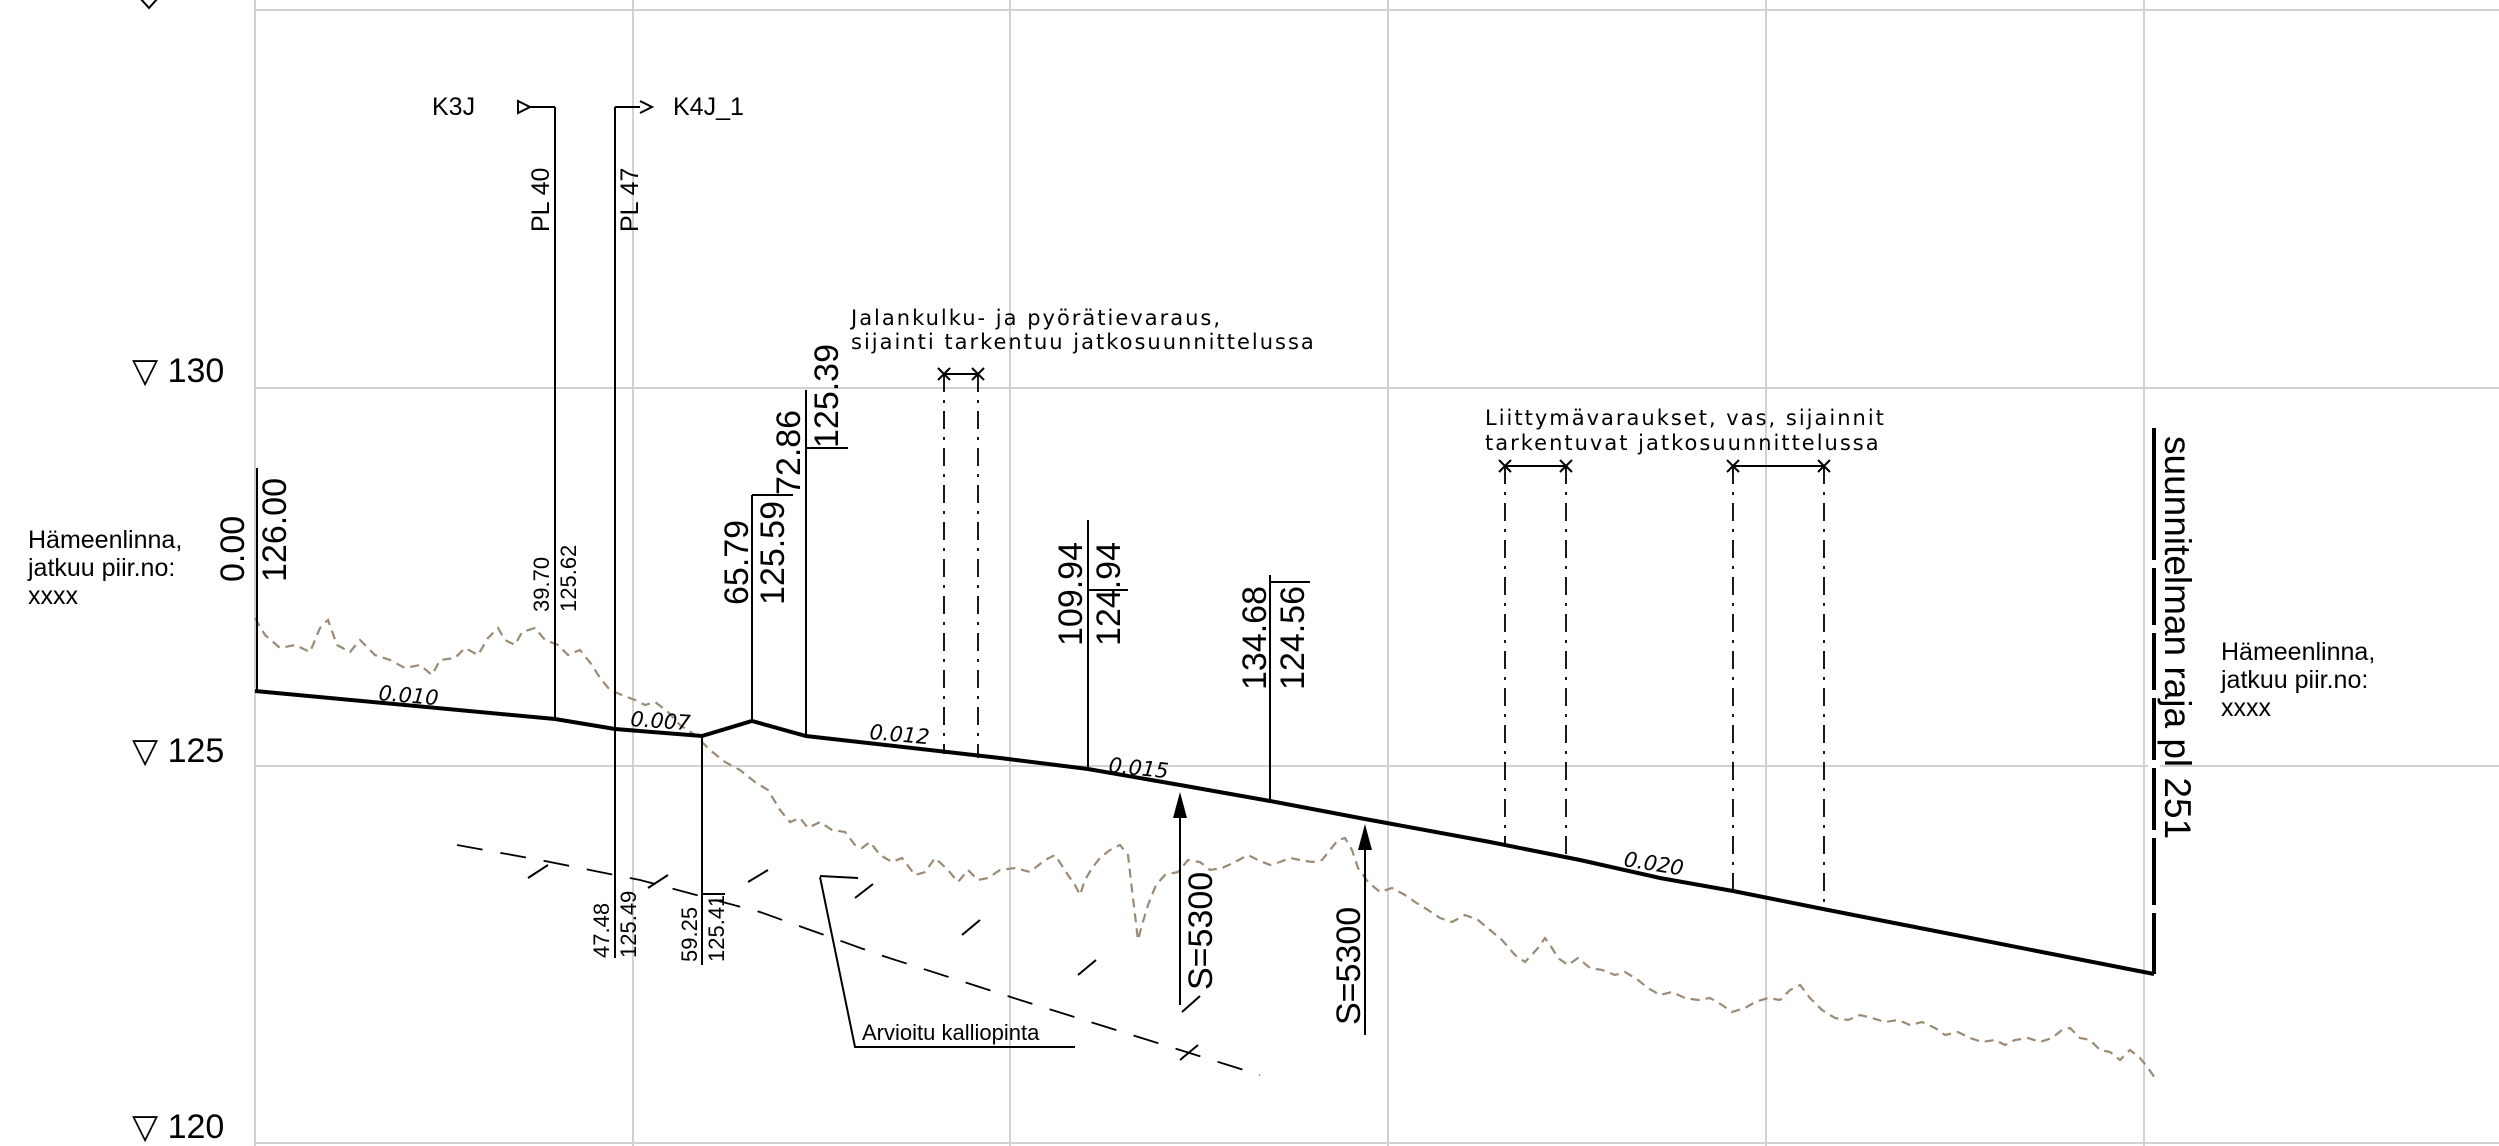 The image size is (2499, 1146). What do you see at coordinates (409, 695) in the screenshot?
I see `slope-label-1: 0.010` at bounding box center [409, 695].